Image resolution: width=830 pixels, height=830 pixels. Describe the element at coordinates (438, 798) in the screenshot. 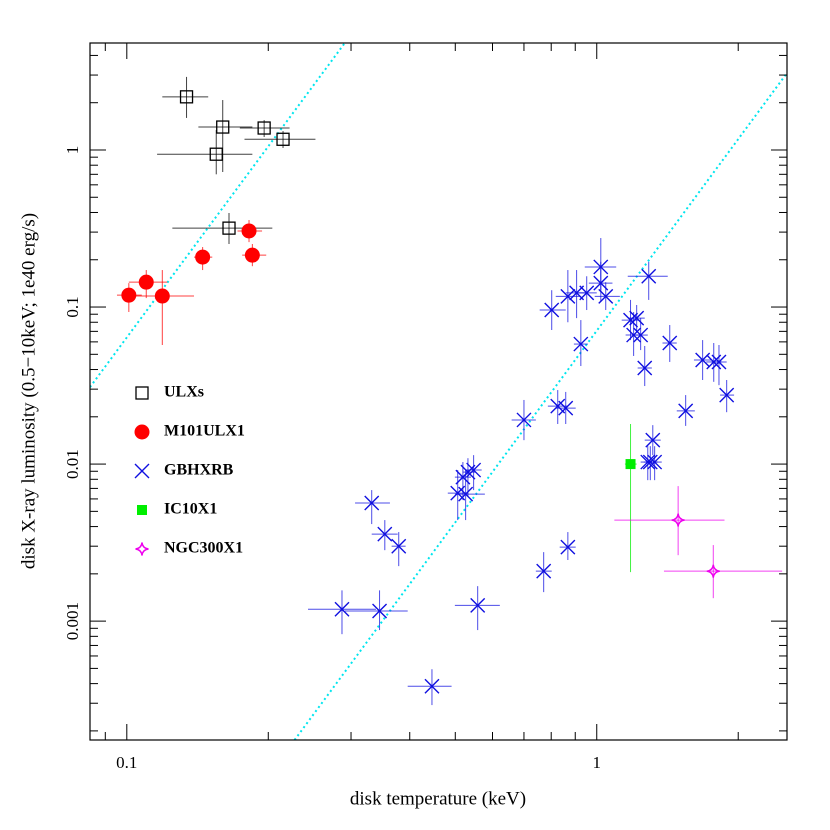

I see `x-axis-title: disk temperature (keV)` at that location.